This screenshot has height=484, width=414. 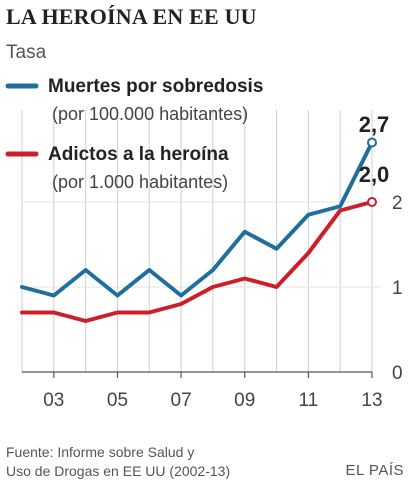 What do you see at coordinates (397, 288) in the screenshot?
I see `y-tick-label: 1` at bounding box center [397, 288].